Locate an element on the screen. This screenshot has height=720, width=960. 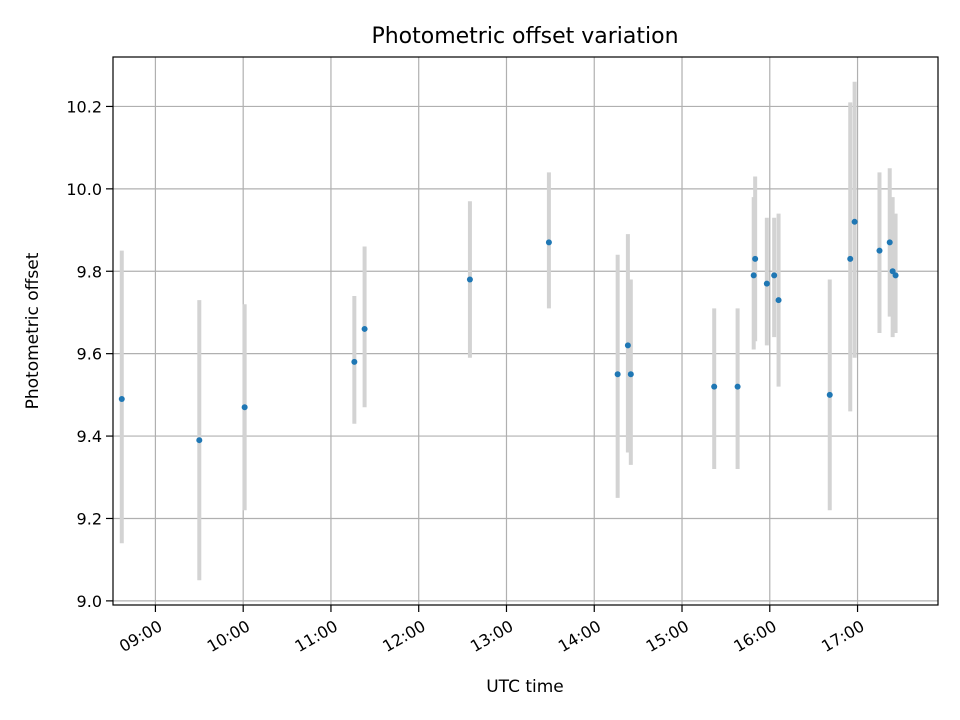
y-tick-label: 9.4 is located at coordinates (89, 436).